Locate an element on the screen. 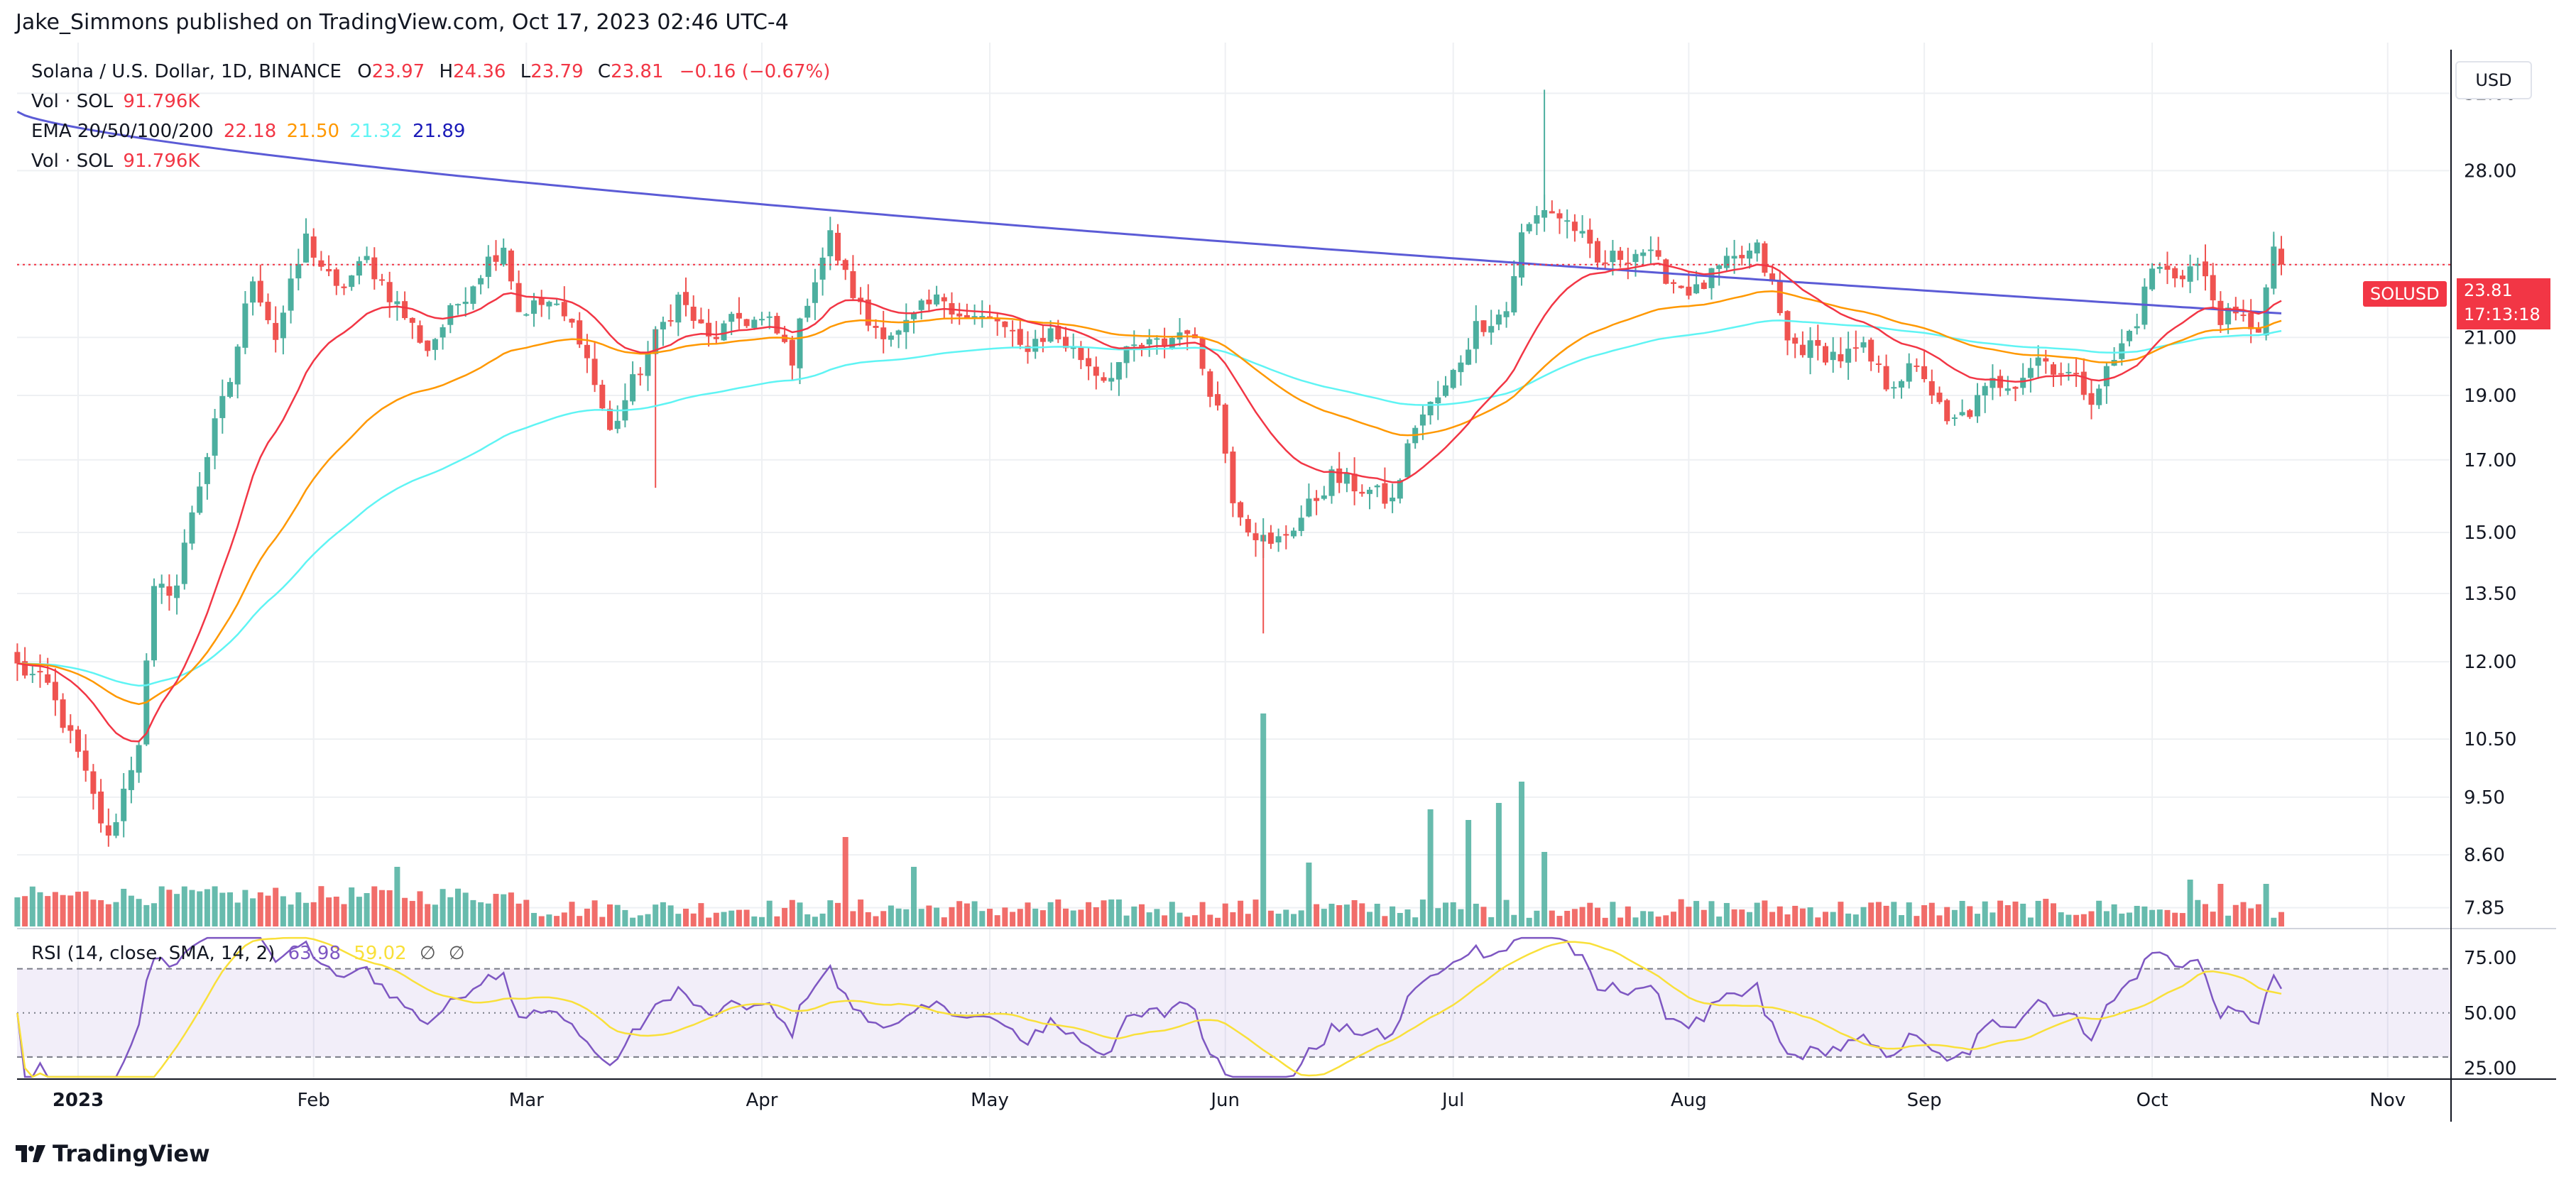 This screenshot has height=1187, width=2576. empty-set-icon: ∅ is located at coordinates (427, 953).